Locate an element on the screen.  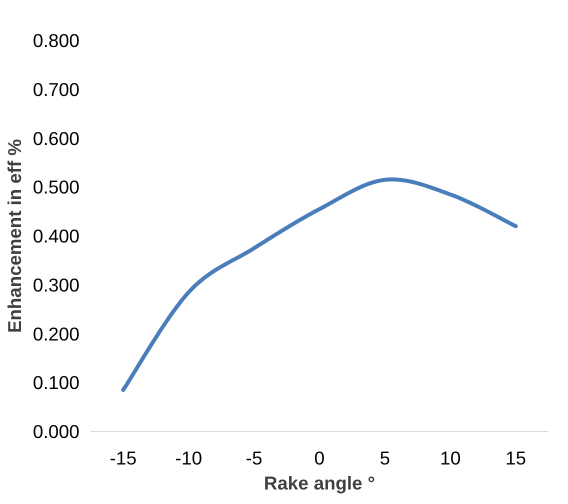
x-tick-label: -5 is located at coordinates (254, 458).